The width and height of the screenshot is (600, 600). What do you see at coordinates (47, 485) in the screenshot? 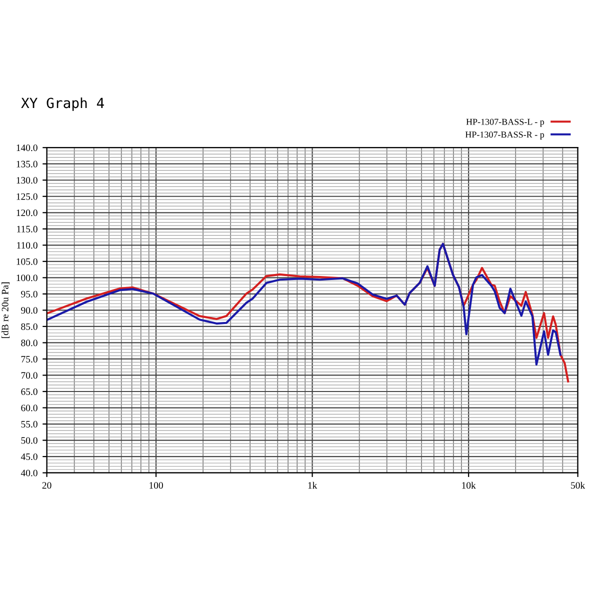
I see `x-tick-label: 20` at bounding box center [47, 485].